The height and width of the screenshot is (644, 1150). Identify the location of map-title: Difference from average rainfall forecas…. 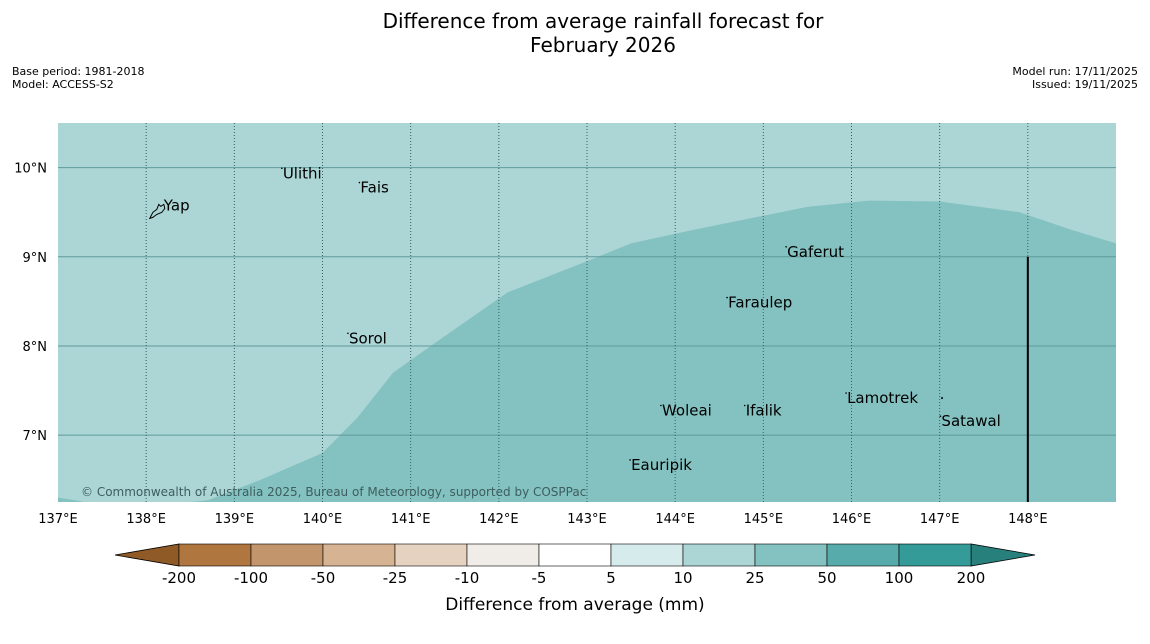
(575, 33).